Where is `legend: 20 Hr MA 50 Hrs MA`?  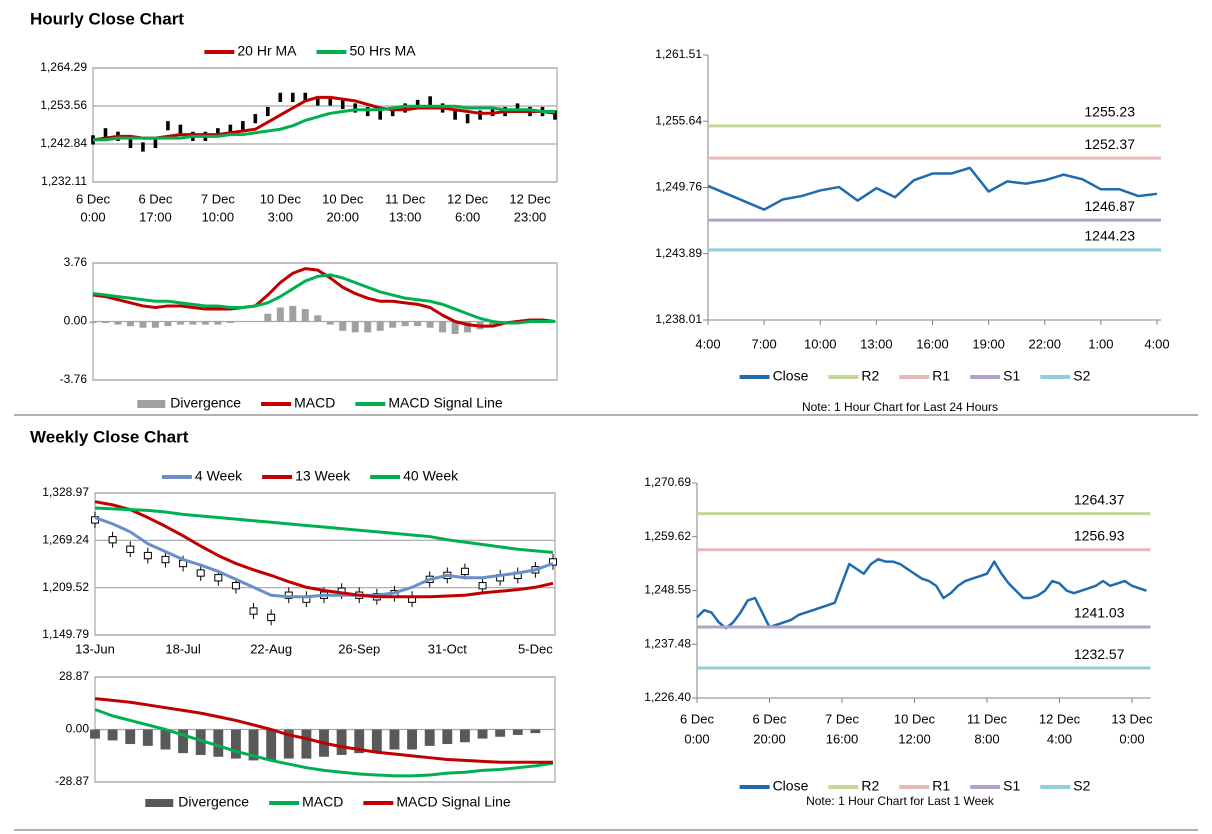 legend: 20 Hr MA 50 Hrs MA is located at coordinates (310, 51).